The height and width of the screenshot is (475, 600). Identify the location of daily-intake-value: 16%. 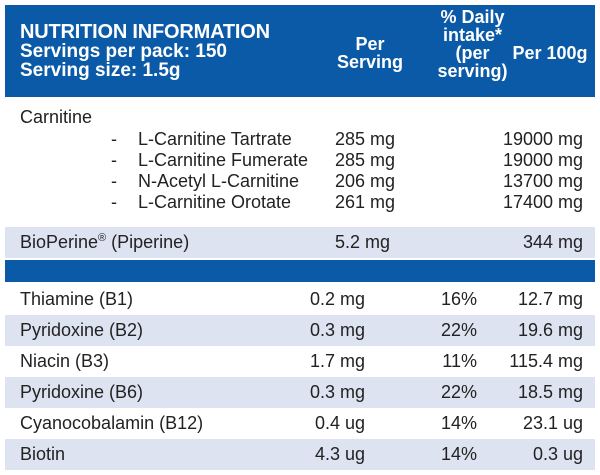
(458, 299).